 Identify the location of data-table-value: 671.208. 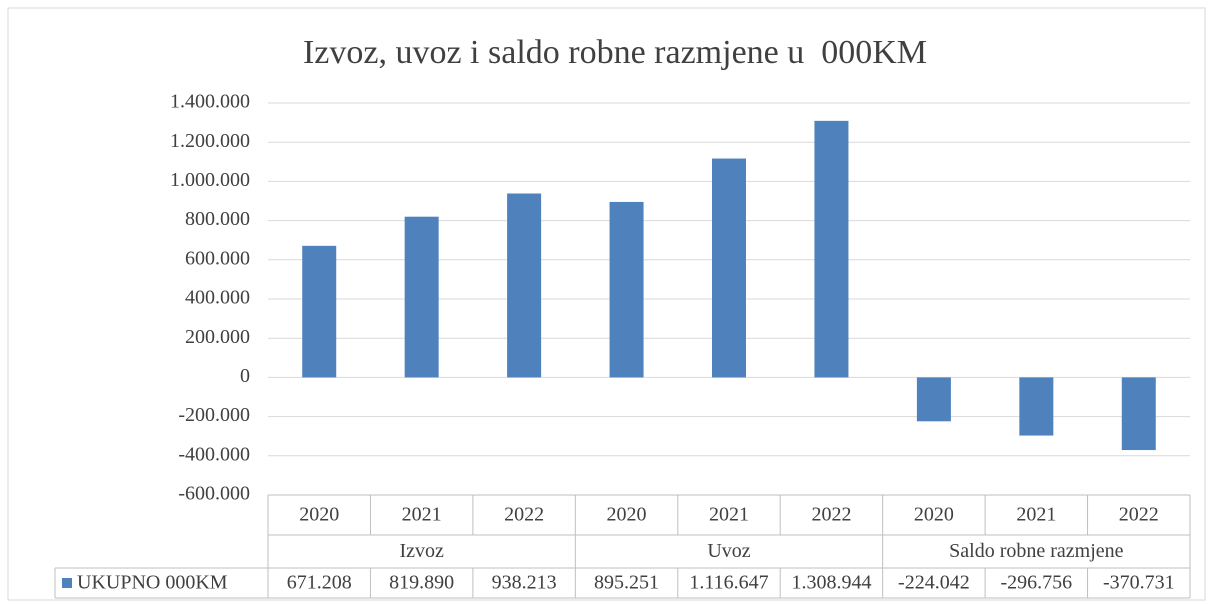
(319, 583).